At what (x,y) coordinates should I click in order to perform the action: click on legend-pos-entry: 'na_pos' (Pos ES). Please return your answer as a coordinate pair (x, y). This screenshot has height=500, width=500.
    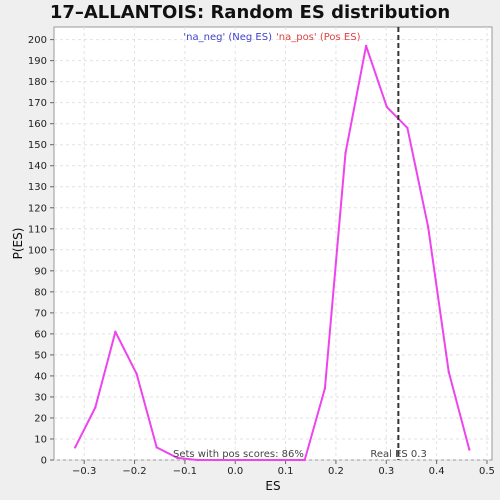
    Looking at the image, I should click on (318, 37).